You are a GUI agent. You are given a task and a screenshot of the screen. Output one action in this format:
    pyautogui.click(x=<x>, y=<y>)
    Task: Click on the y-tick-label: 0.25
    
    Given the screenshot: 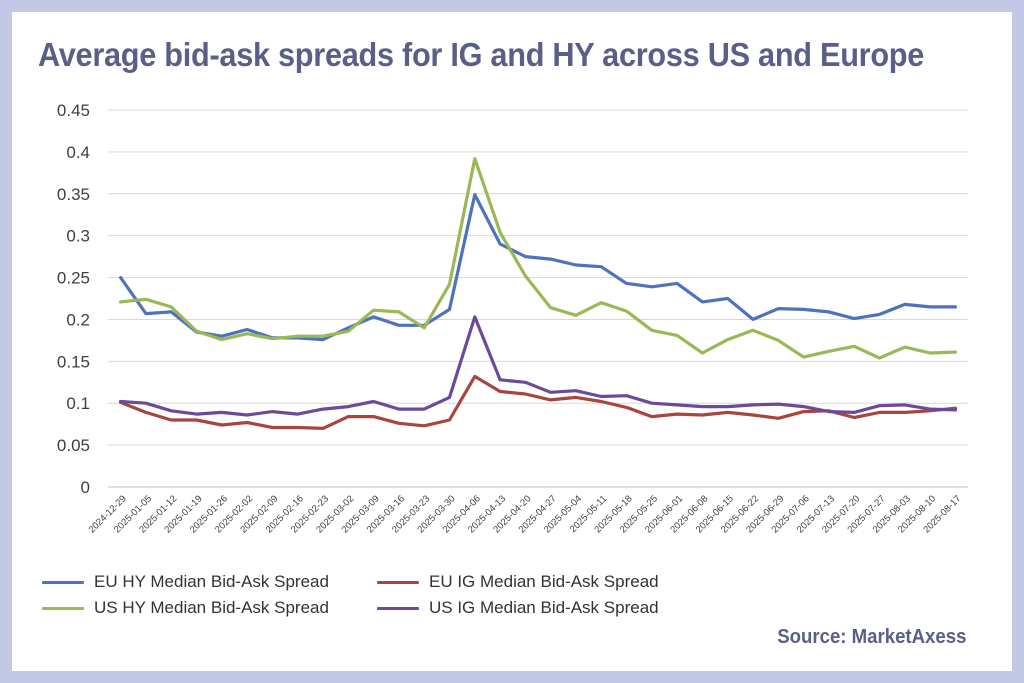 What is the action you would take?
    pyautogui.click(x=73, y=278)
    